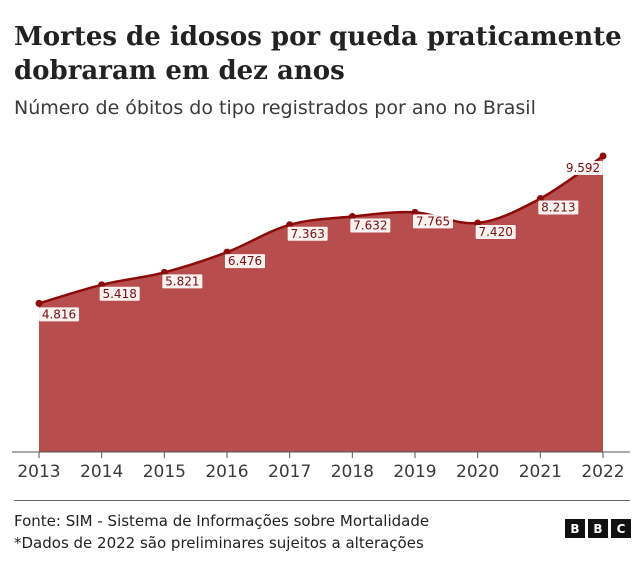  Describe the element at coordinates (226, 472) in the screenshot. I see `x-tick-label: 2016` at that location.